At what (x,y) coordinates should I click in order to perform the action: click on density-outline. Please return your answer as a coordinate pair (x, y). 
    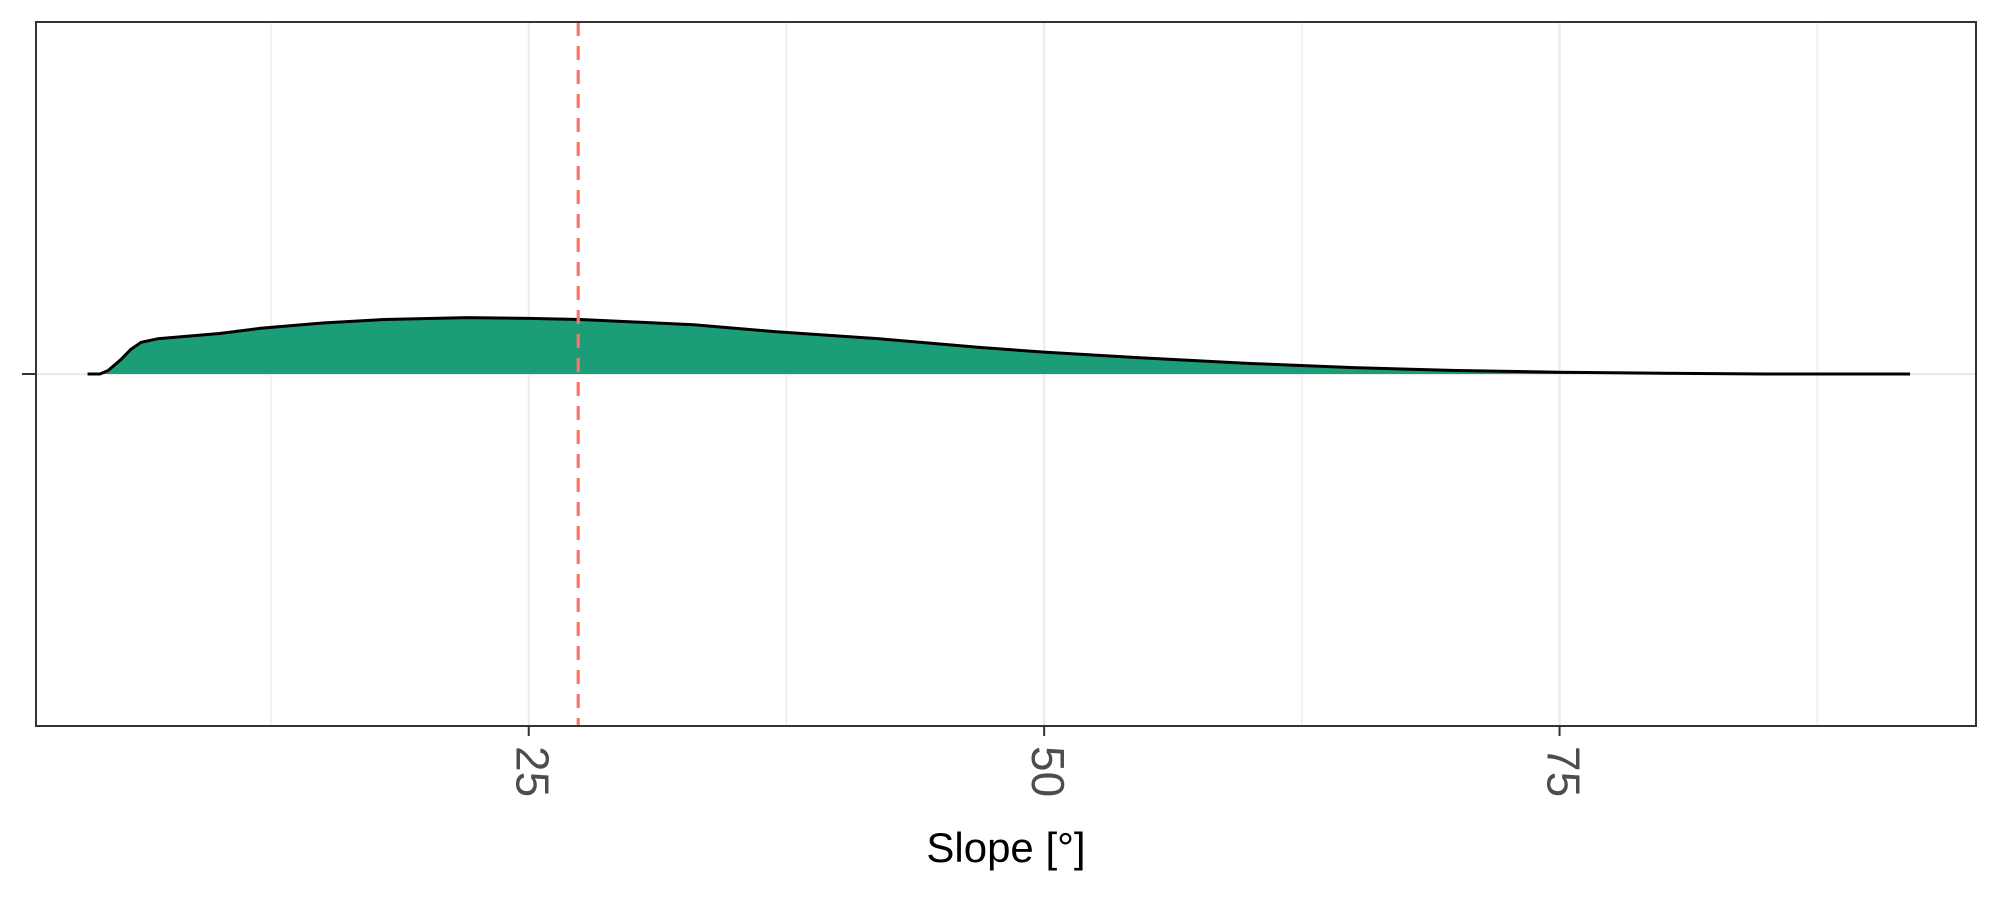
    Looking at the image, I should click on (999, 346).